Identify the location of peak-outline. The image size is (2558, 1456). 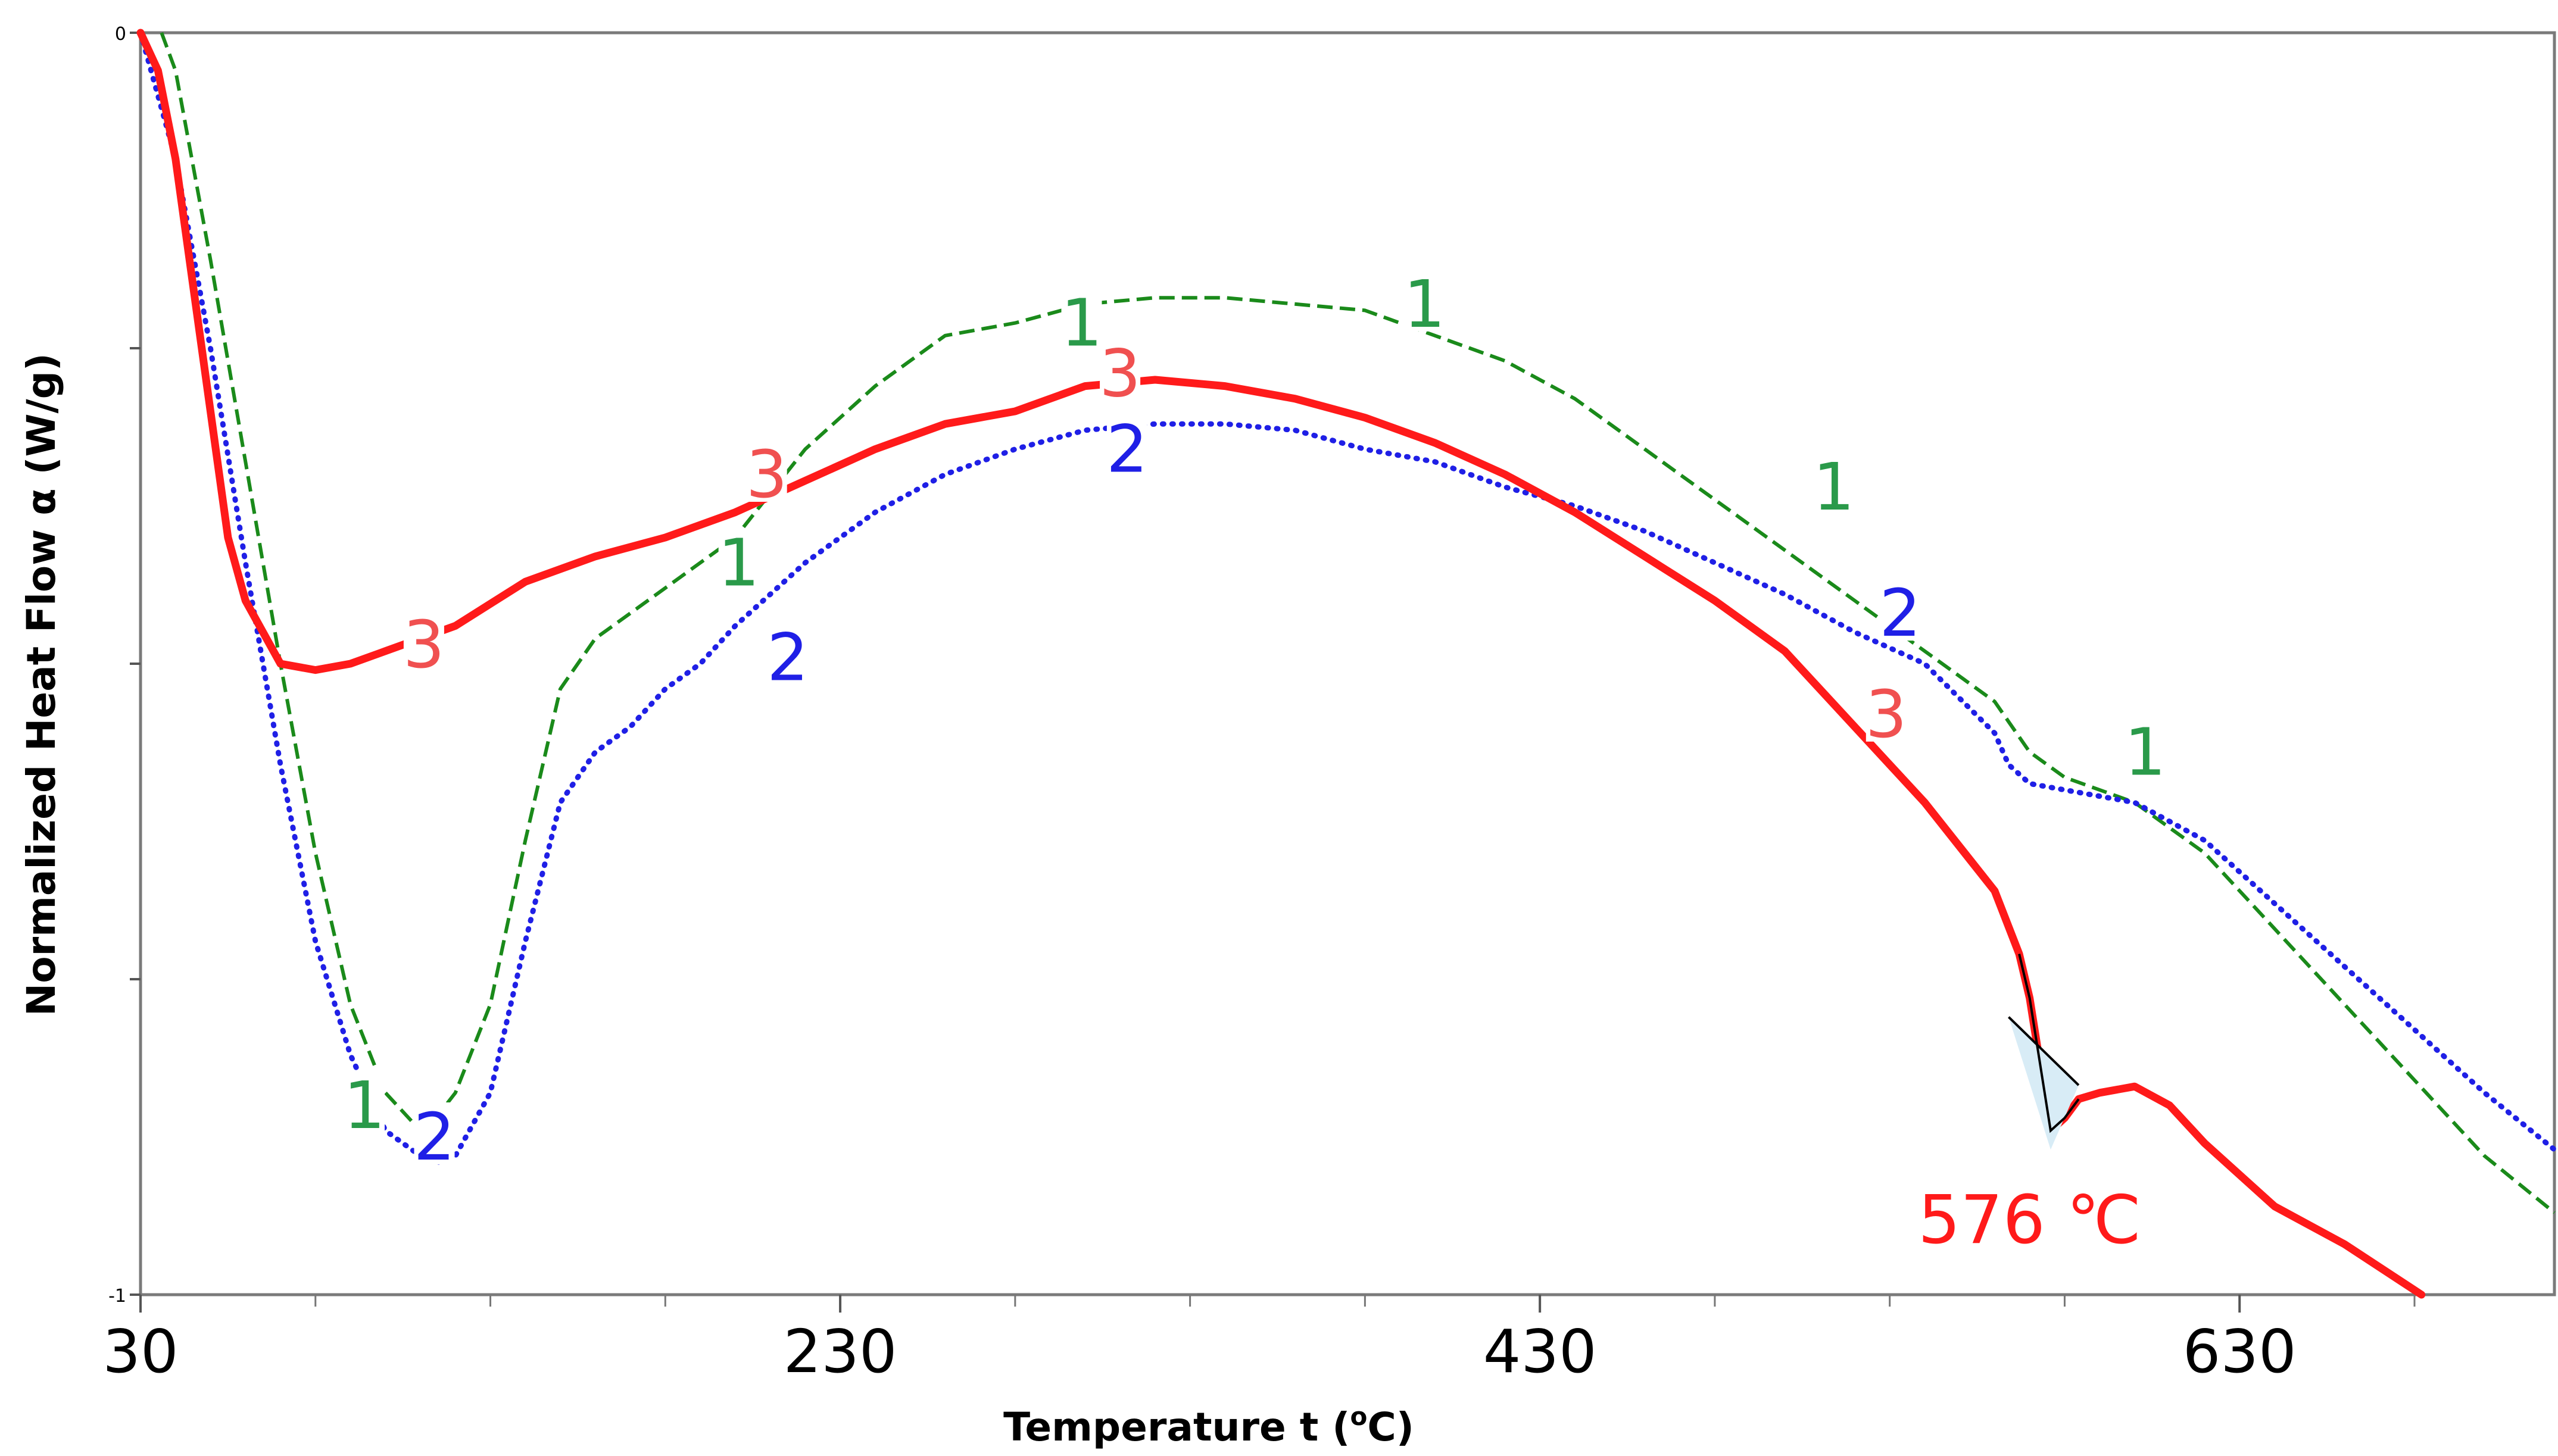
(2049, 1043).